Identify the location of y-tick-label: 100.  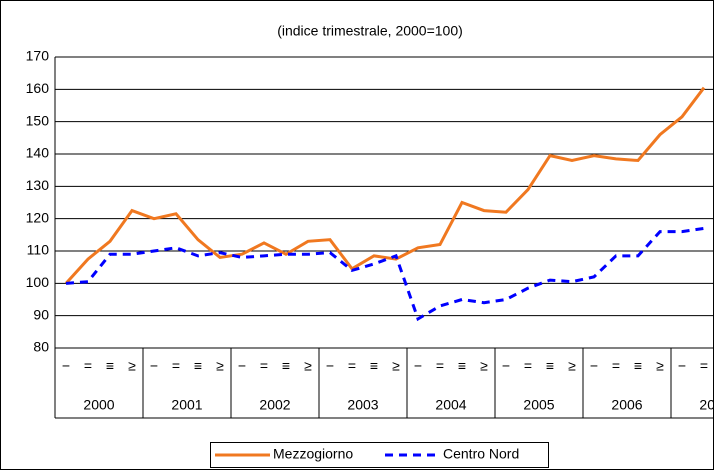
(38, 282).